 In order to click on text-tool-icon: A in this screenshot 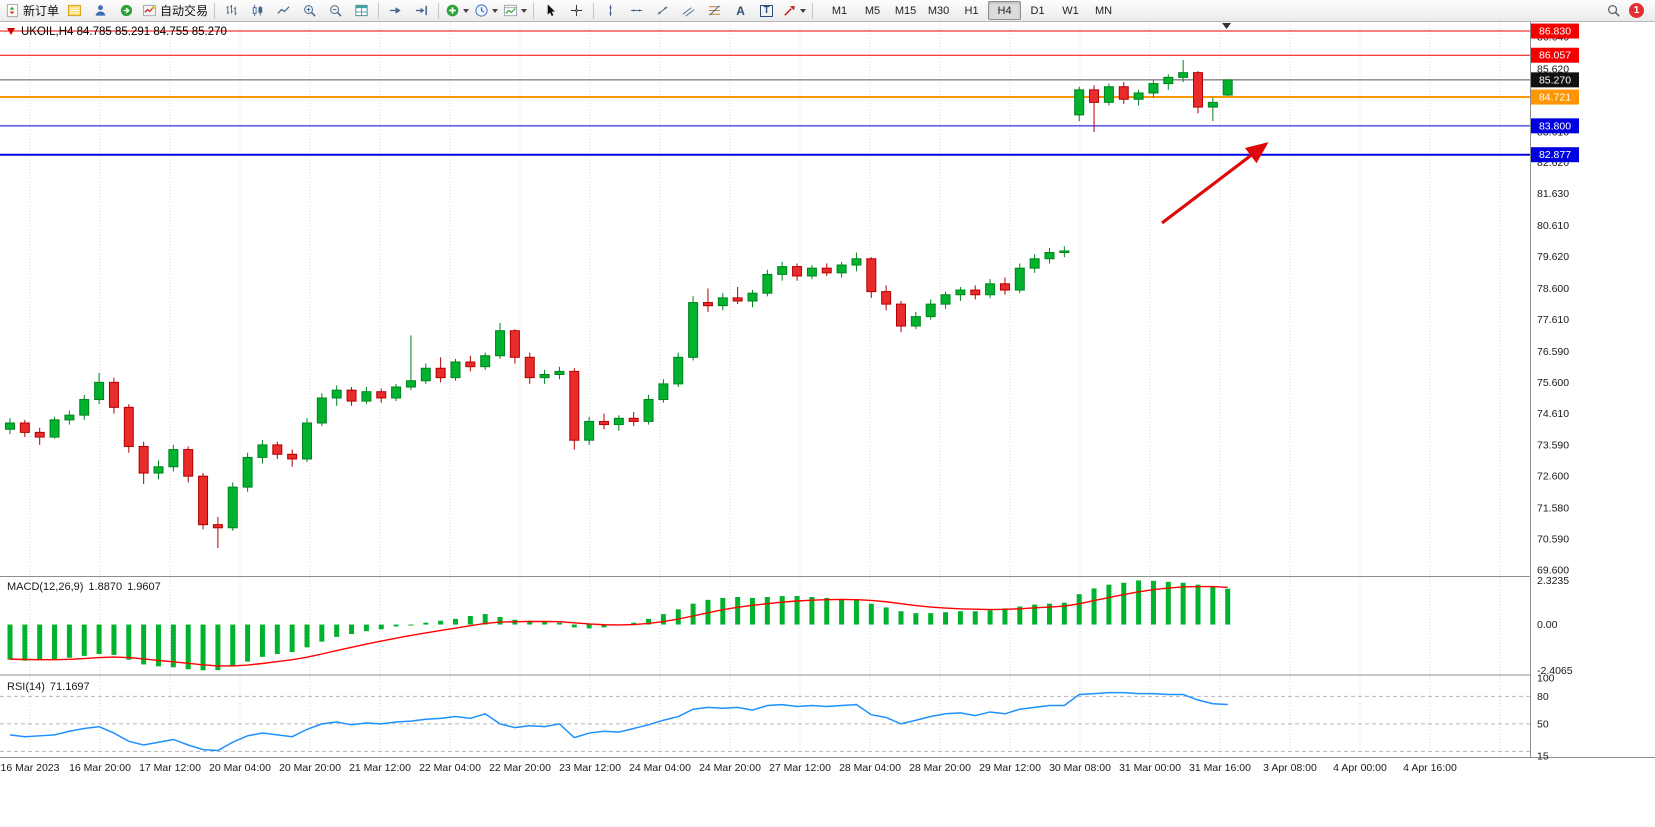, I will do `click(740, 10)`.